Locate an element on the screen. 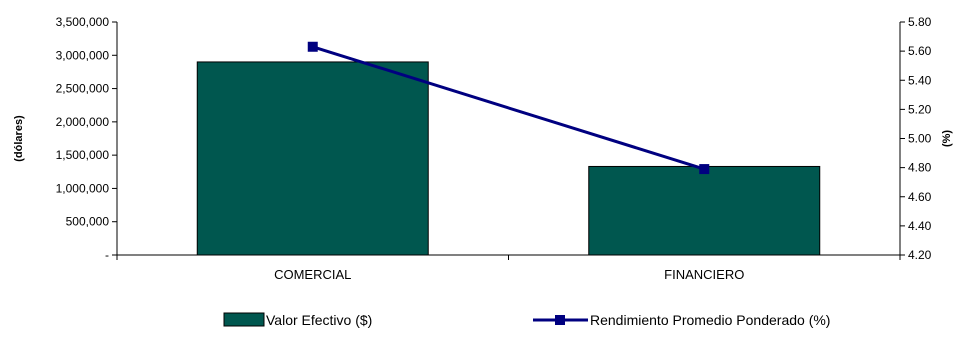  line-rendimiento is located at coordinates (508, 108).